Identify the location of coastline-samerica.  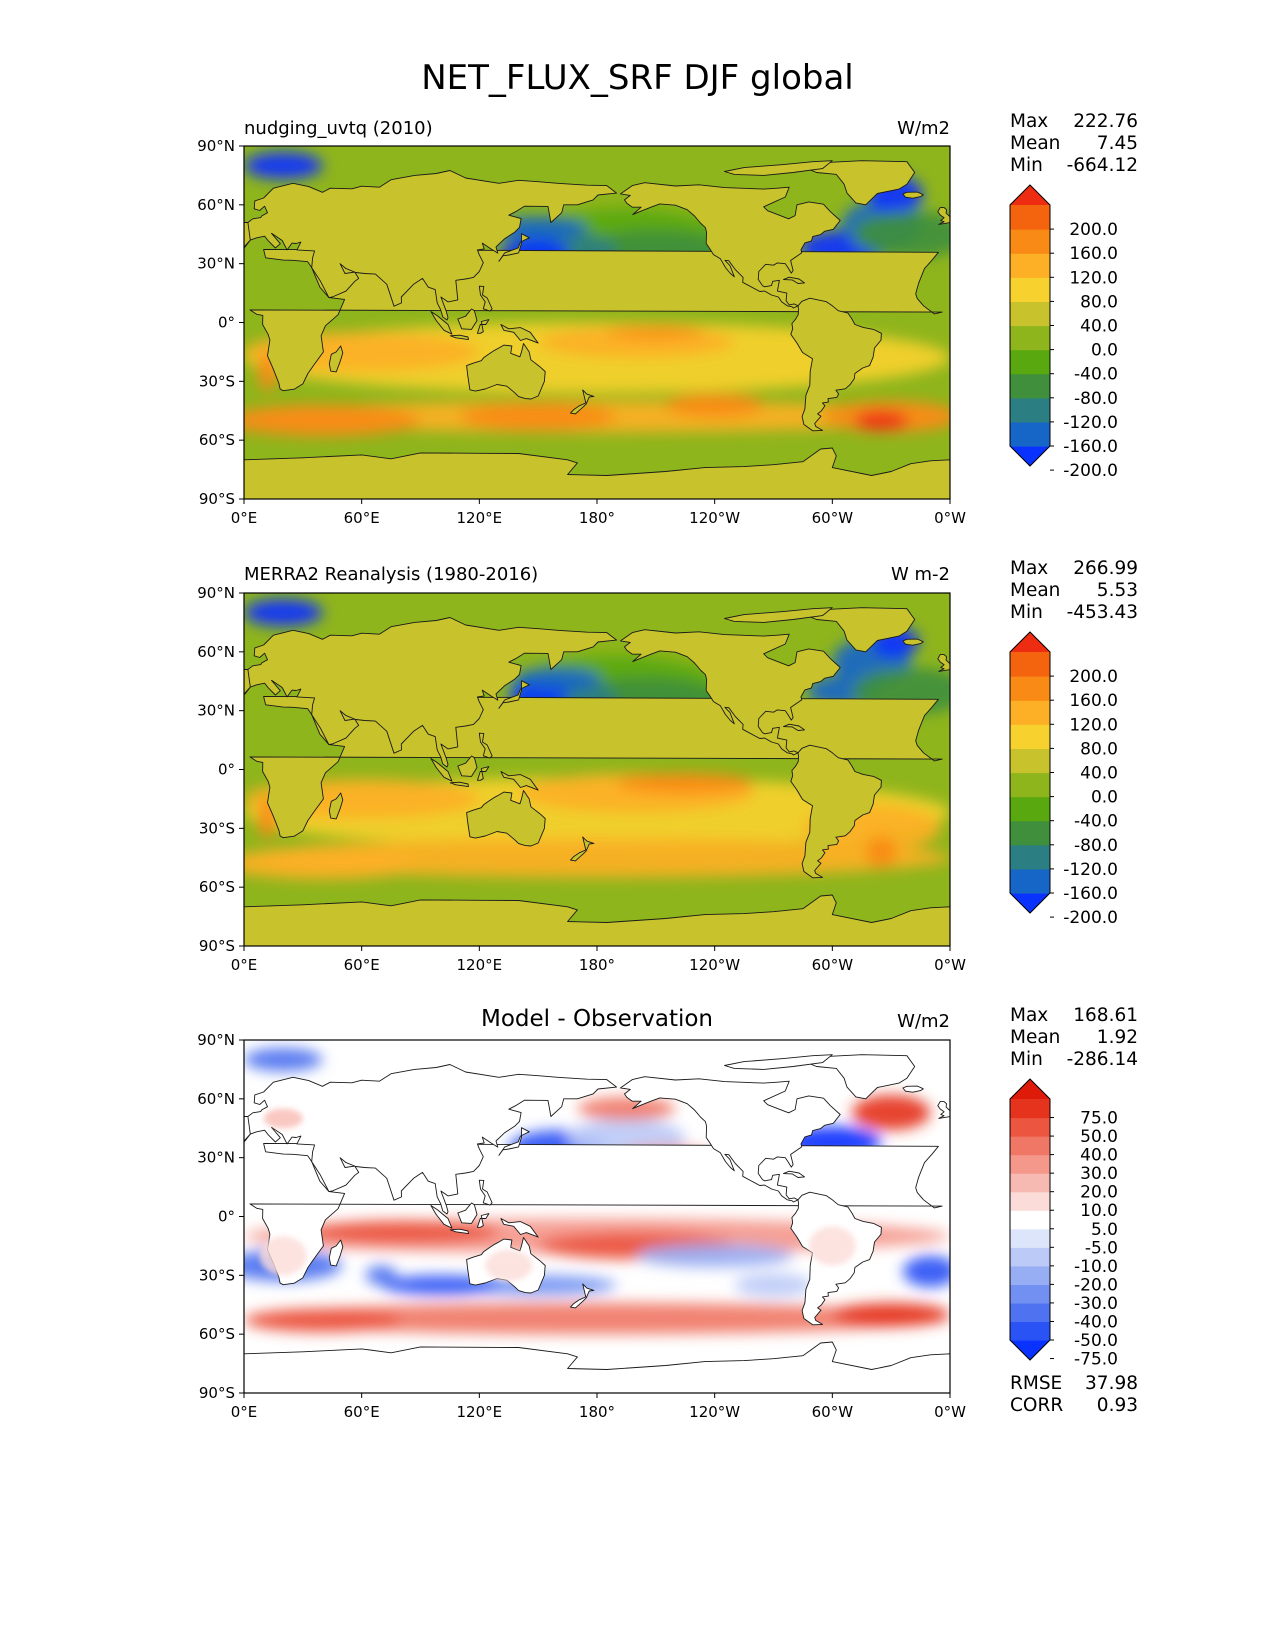
(836, 811).